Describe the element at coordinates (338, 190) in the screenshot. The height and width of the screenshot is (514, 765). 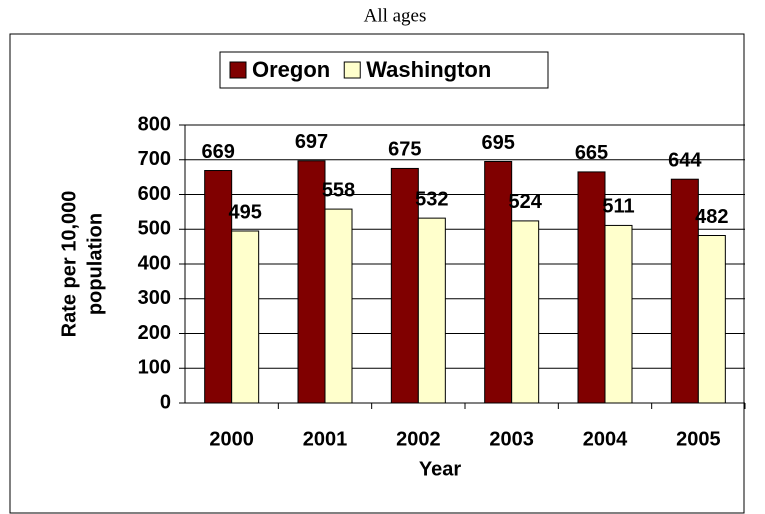
I see `data-label: 558` at that location.